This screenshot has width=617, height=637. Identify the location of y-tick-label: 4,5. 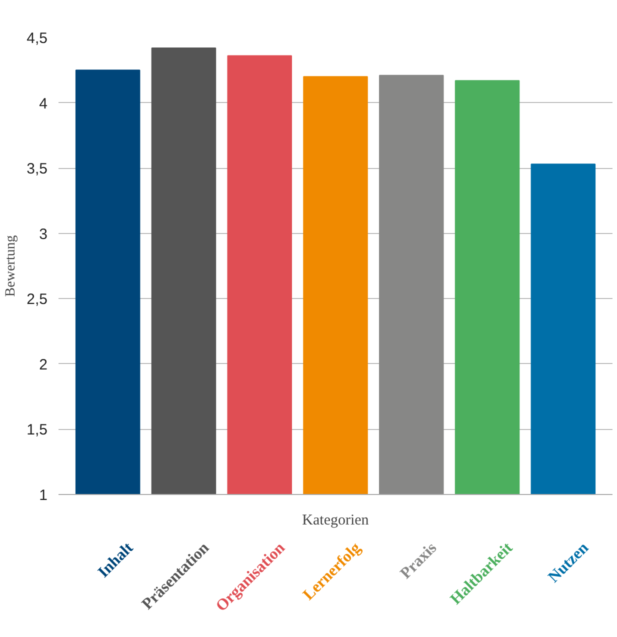
(37, 38).